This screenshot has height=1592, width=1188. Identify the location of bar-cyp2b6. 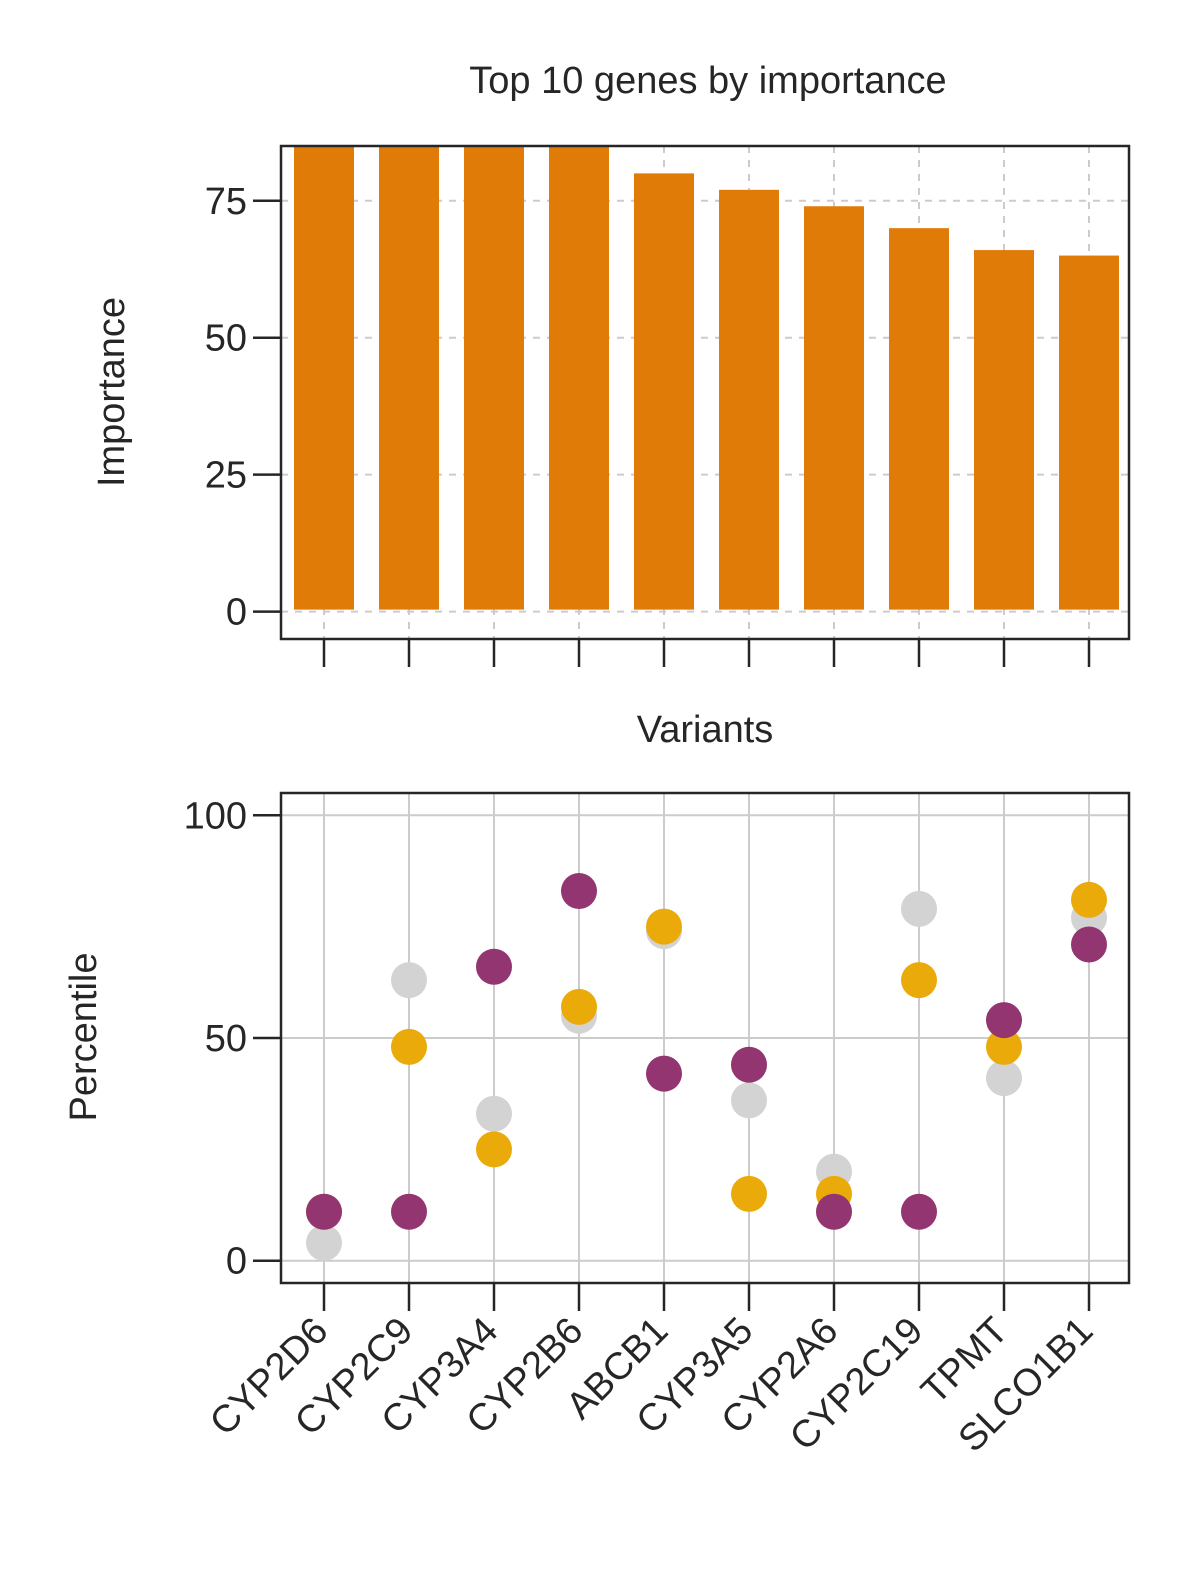
(579, 378).